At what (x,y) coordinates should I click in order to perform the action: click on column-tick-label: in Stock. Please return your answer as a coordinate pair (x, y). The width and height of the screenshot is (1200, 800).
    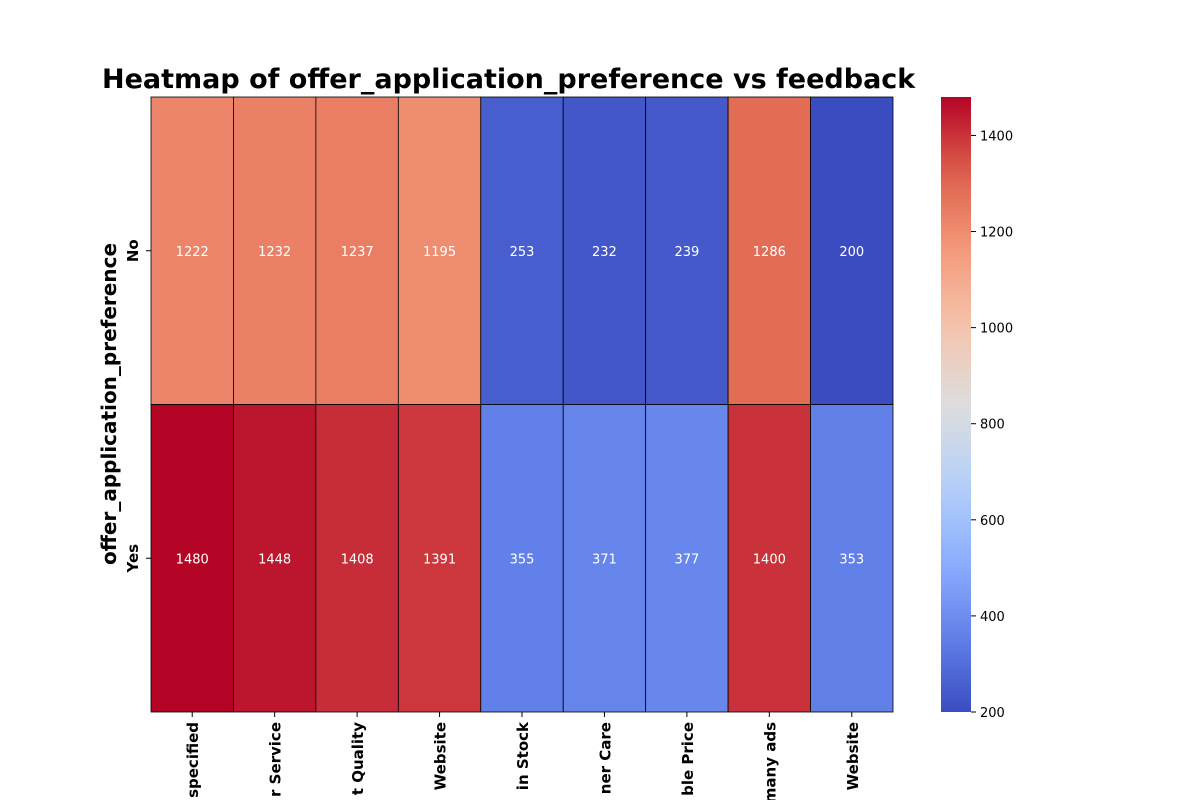
    Looking at the image, I should click on (523, 755).